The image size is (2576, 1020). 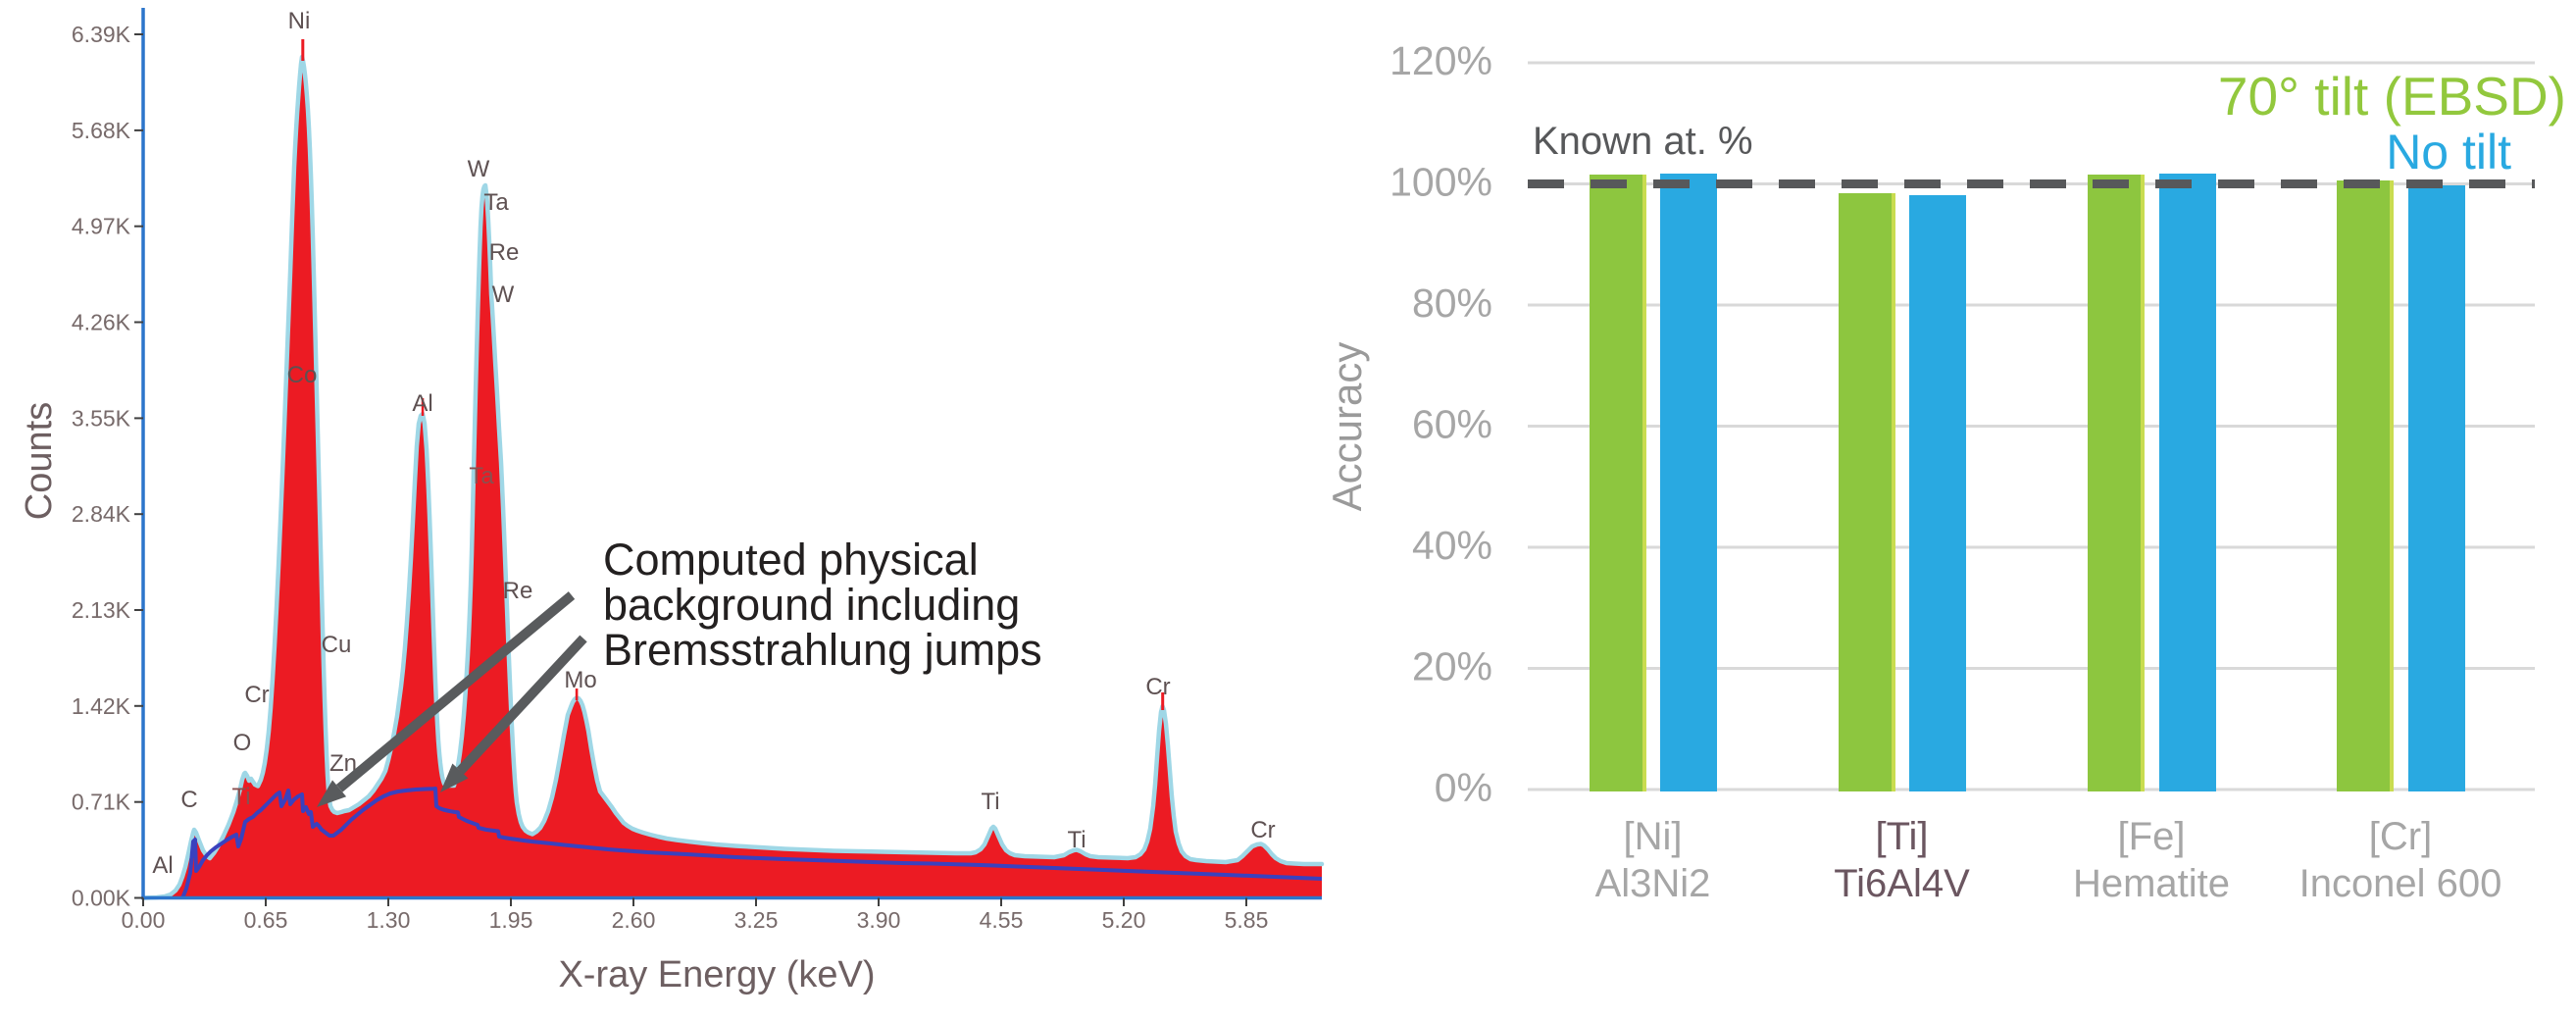 I want to click on svg-text: Al3Ni2, so click(x=1653, y=883).